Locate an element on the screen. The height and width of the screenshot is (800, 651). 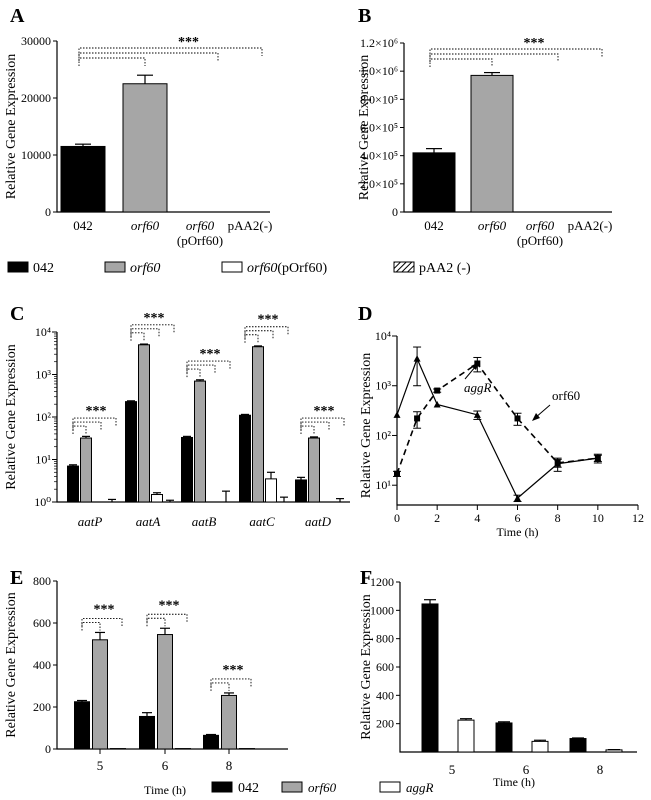
panel-A-category: pAA2(-) is located at coordinates (250, 225).